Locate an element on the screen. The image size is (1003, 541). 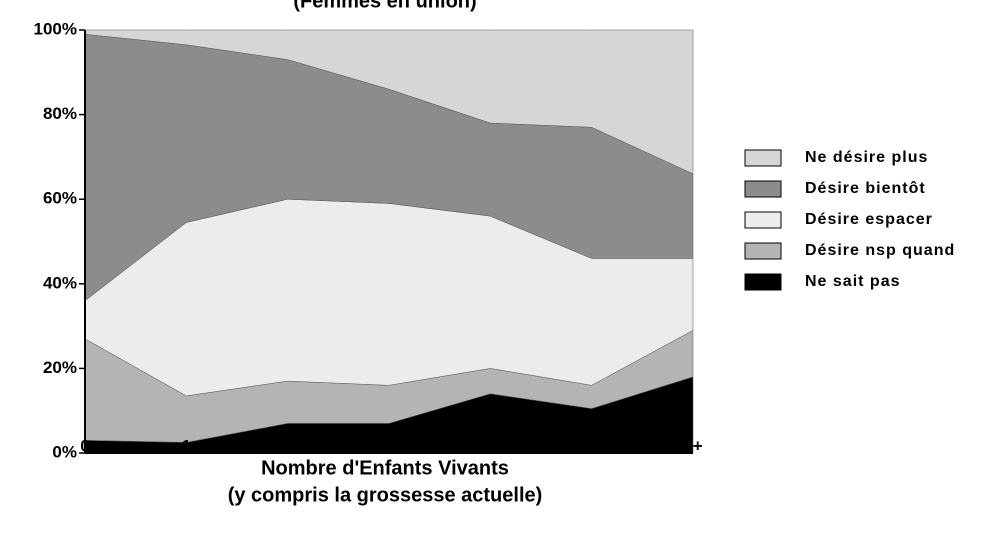
x-tick-label: 2 is located at coordinates (287, 445).